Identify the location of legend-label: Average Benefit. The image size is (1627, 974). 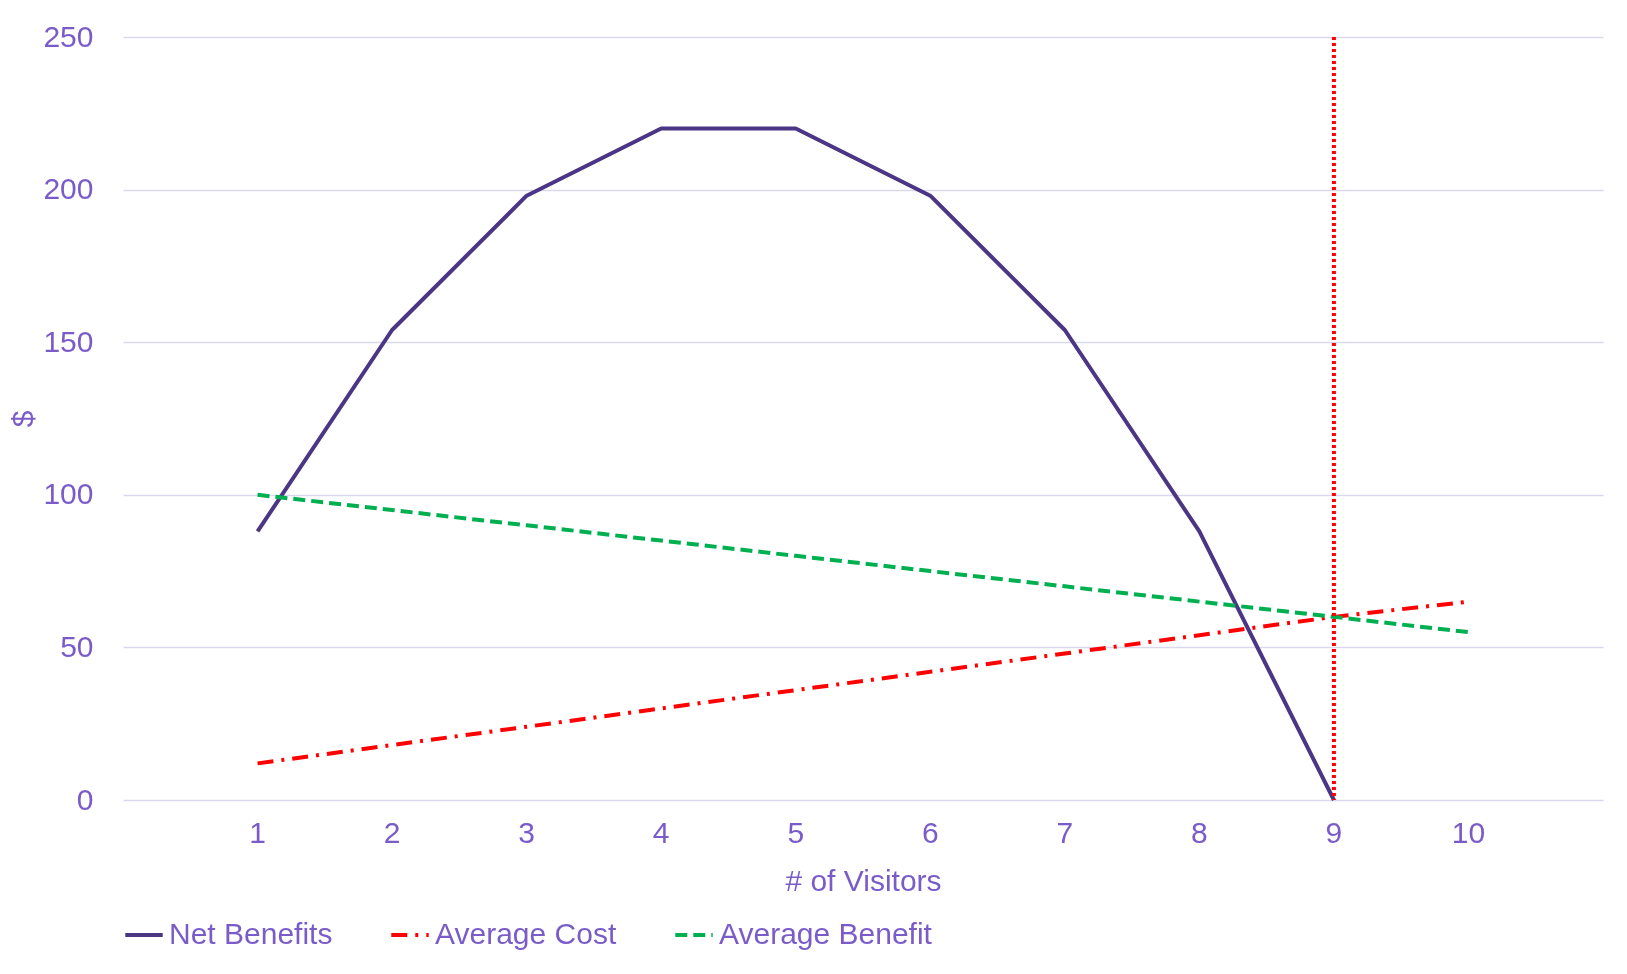
(826, 933).